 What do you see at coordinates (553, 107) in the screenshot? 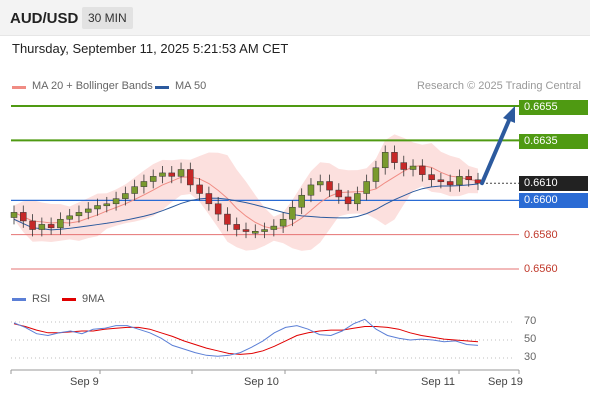
I see `target-level-label-1: 0.6655` at bounding box center [553, 107].